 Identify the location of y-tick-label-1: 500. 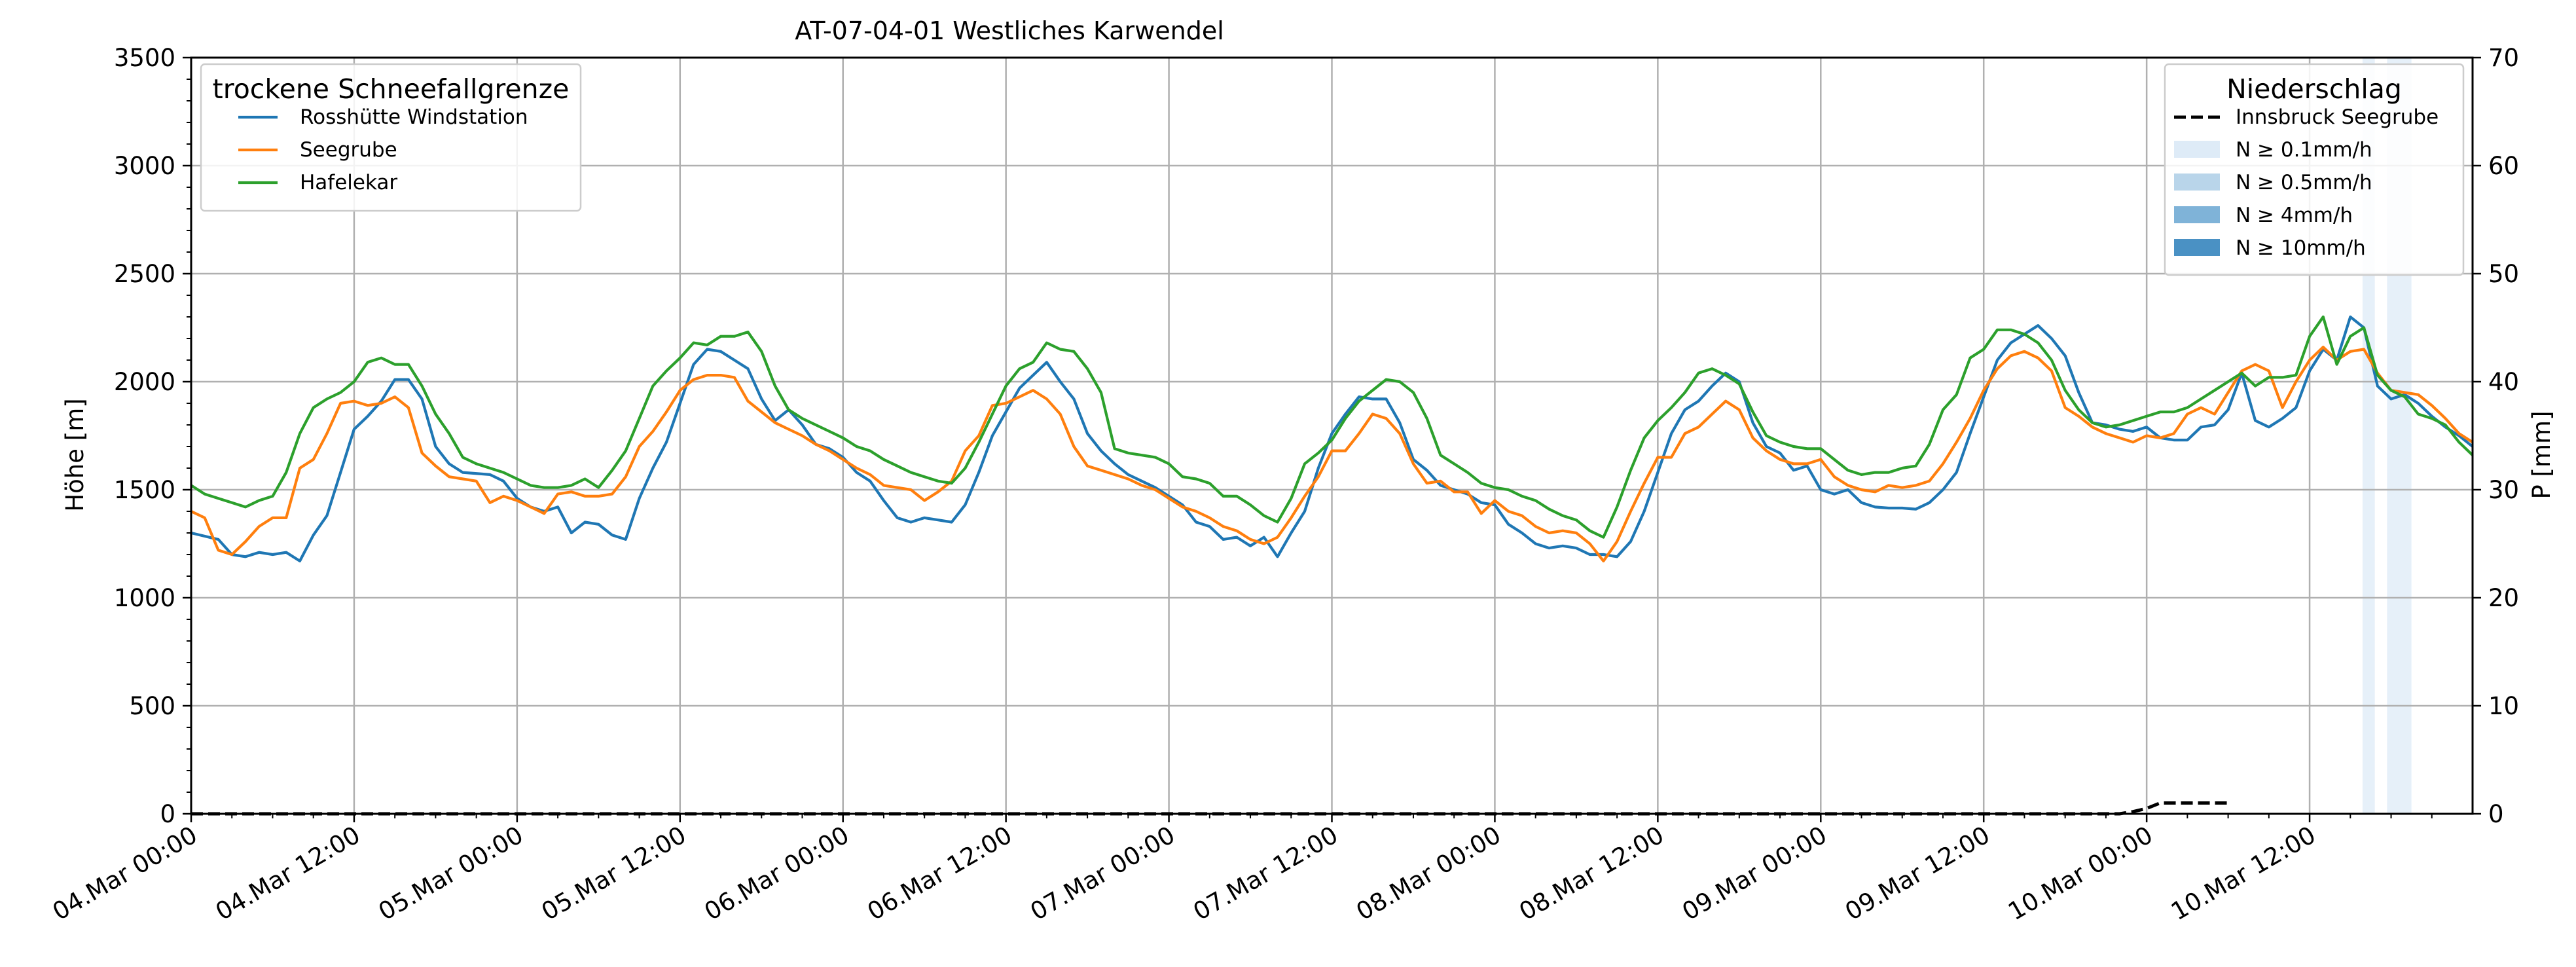
(152, 706).